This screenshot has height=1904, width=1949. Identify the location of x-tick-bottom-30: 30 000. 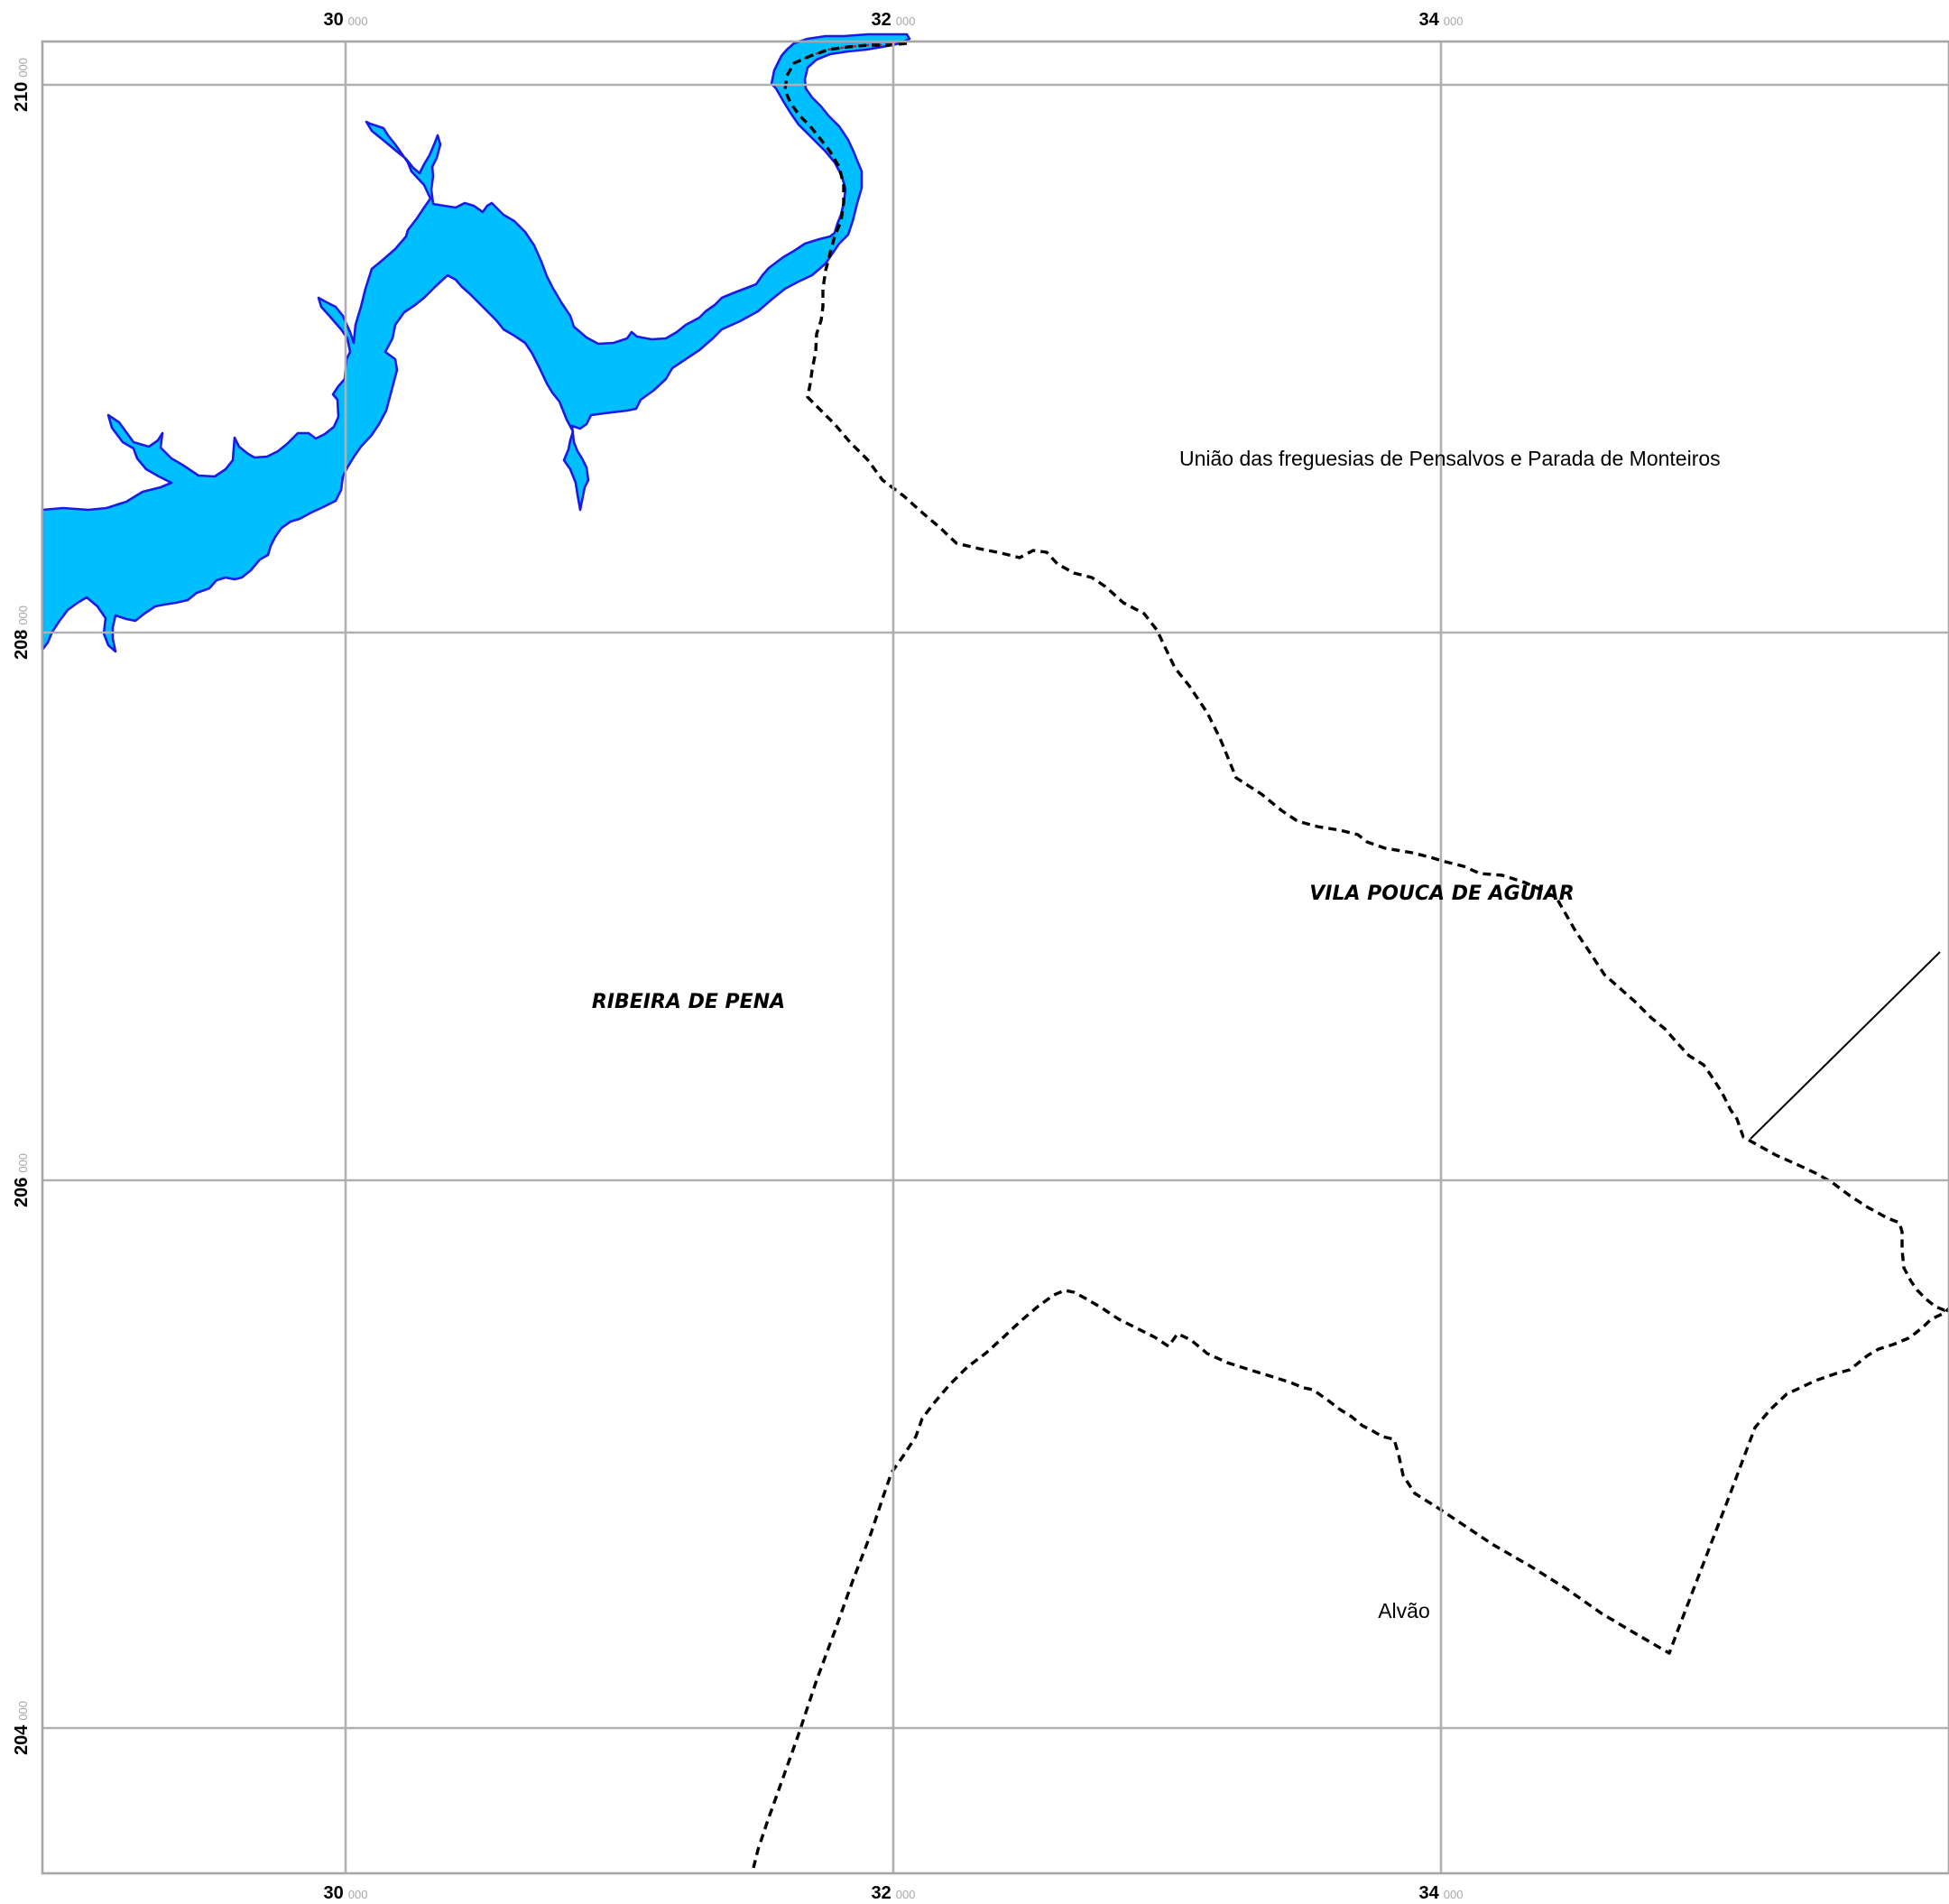
(346, 1893).